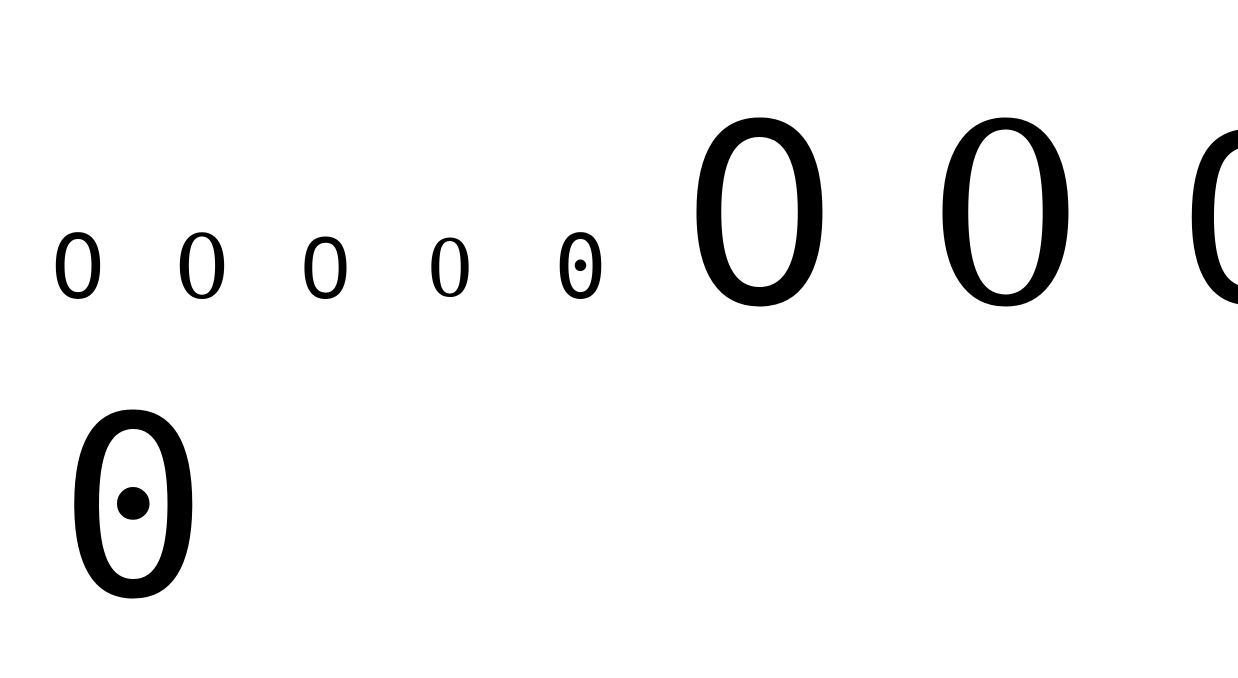 Image resolution: width=1238 pixels, height=678 pixels. What do you see at coordinates (760, 216) in the screenshot?
I see `zero-glyph-large-1: 0` at bounding box center [760, 216].